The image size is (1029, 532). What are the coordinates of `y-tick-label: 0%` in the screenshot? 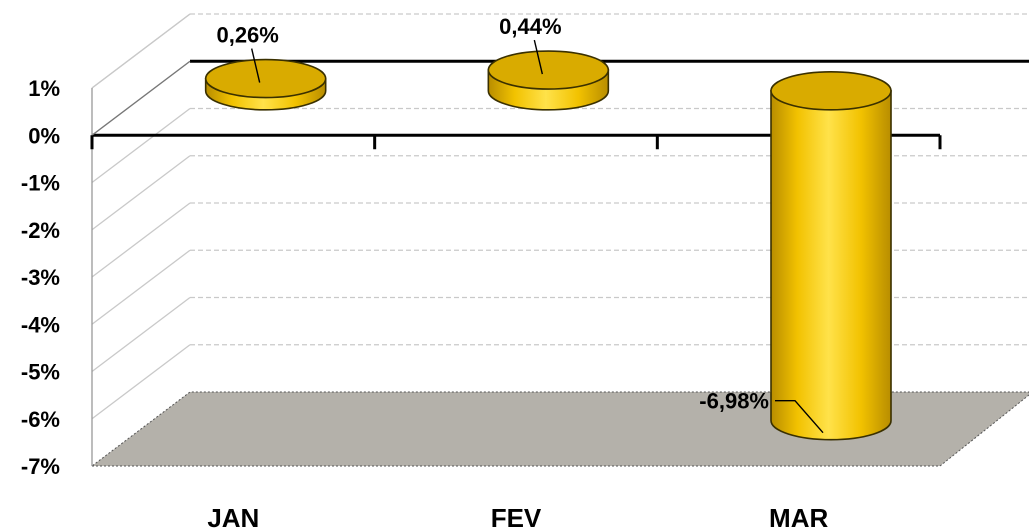 It's located at (44, 135).